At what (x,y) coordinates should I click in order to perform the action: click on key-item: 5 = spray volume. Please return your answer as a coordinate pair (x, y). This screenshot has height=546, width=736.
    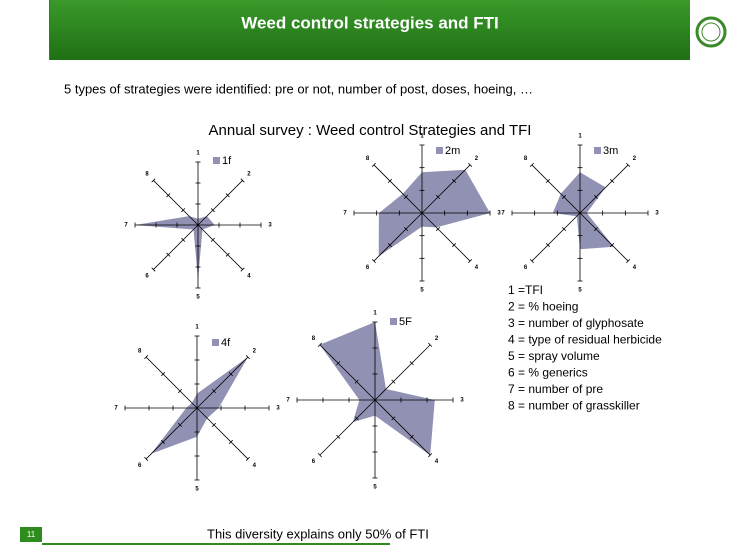
    Looking at the image, I should click on (554, 356).